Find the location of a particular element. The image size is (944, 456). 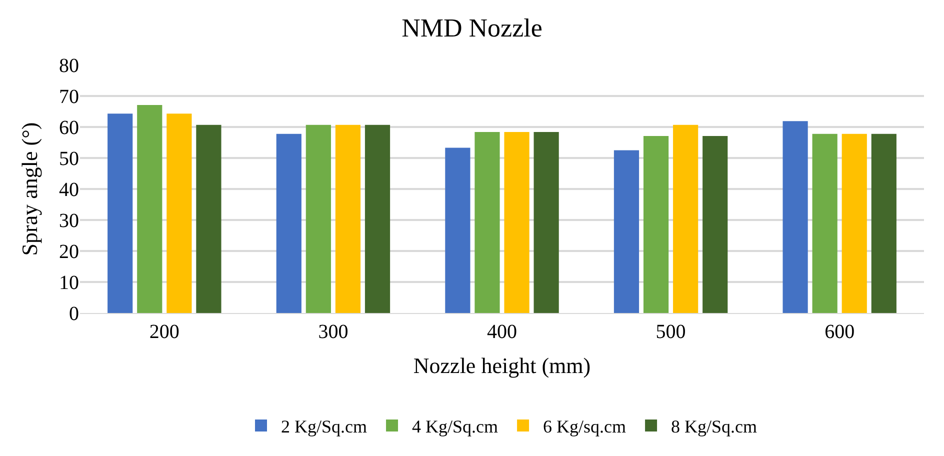

y-tick-label: 0 is located at coordinates (74, 314).